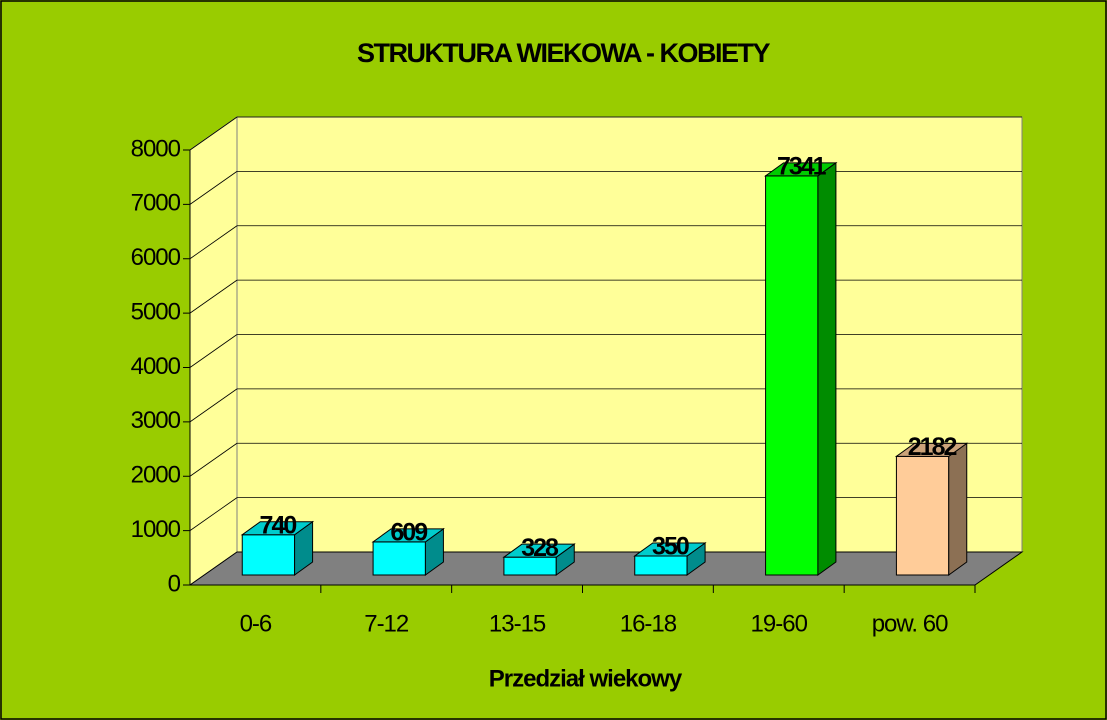 This screenshot has height=720, width=1107. I want to click on data-label: 2182, so click(932, 447).